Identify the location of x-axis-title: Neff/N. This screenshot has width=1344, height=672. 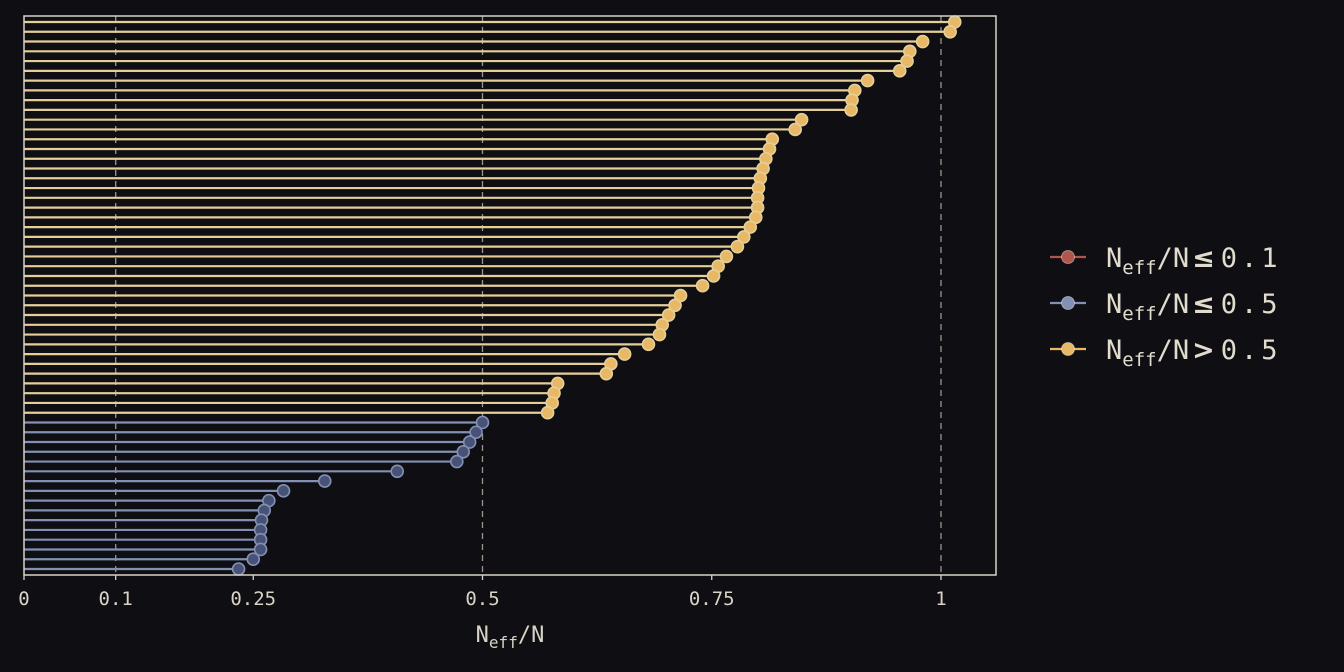
(510, 637).